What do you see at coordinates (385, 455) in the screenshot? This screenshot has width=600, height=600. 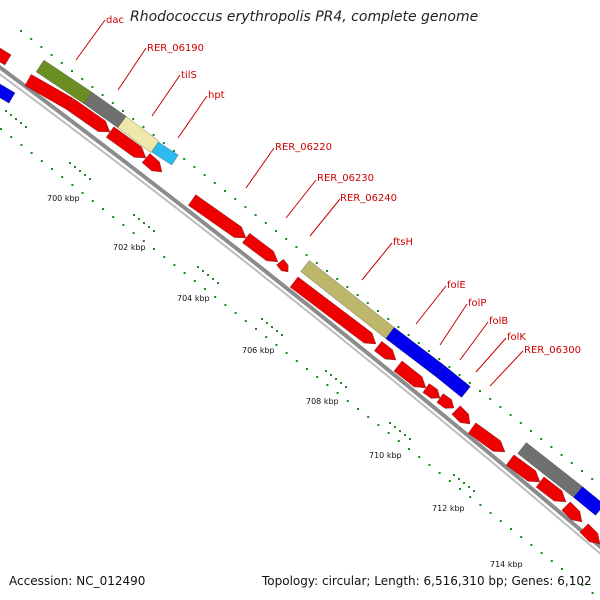 I see `kbp-label-710: 710 kbp` at bounding box center [385, 455].